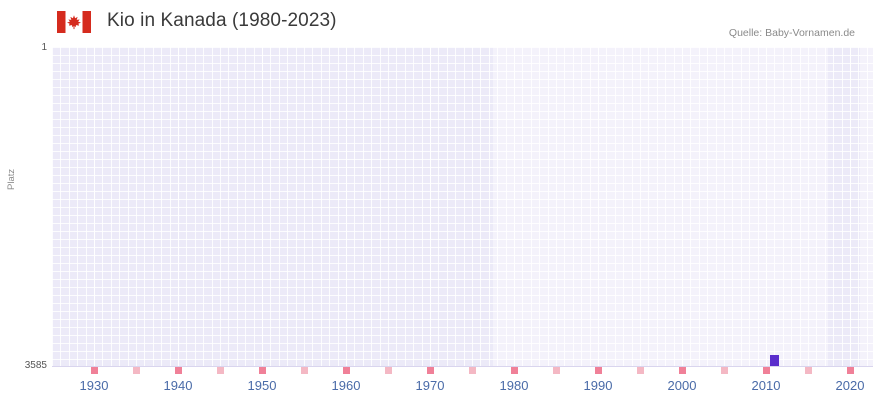  Describe the element at coordinates (844, 207) in the screenshot. I see `plot-background-band` at that location.